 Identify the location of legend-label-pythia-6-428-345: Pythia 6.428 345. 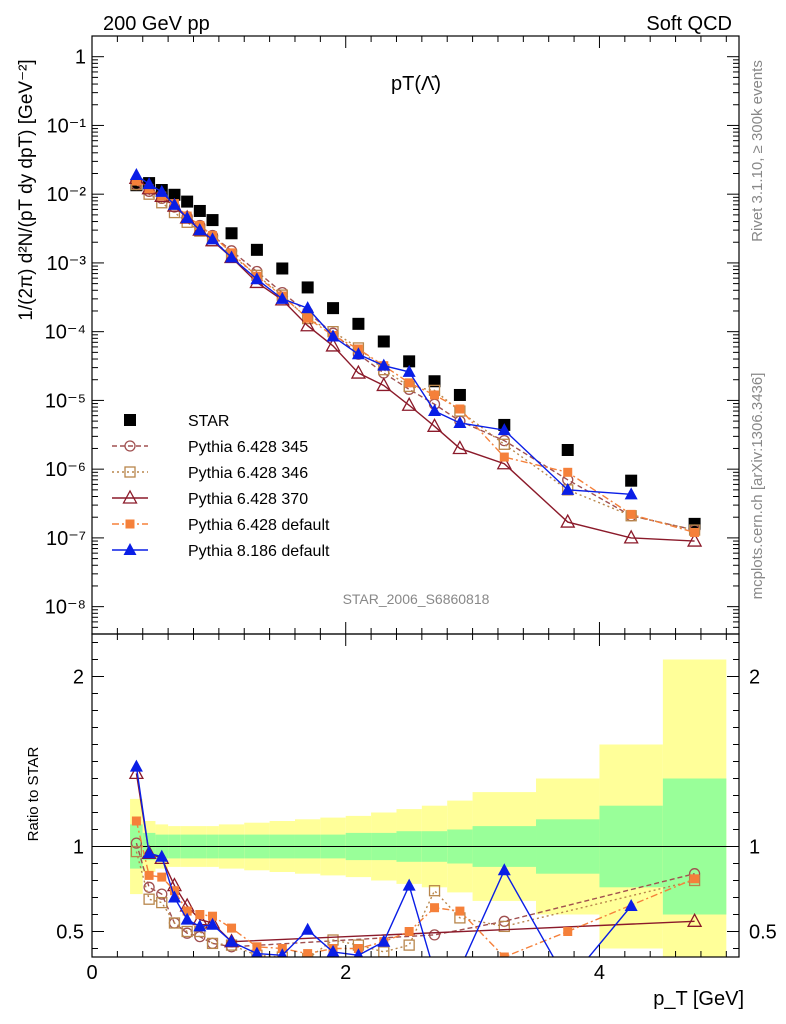
(248, 447).